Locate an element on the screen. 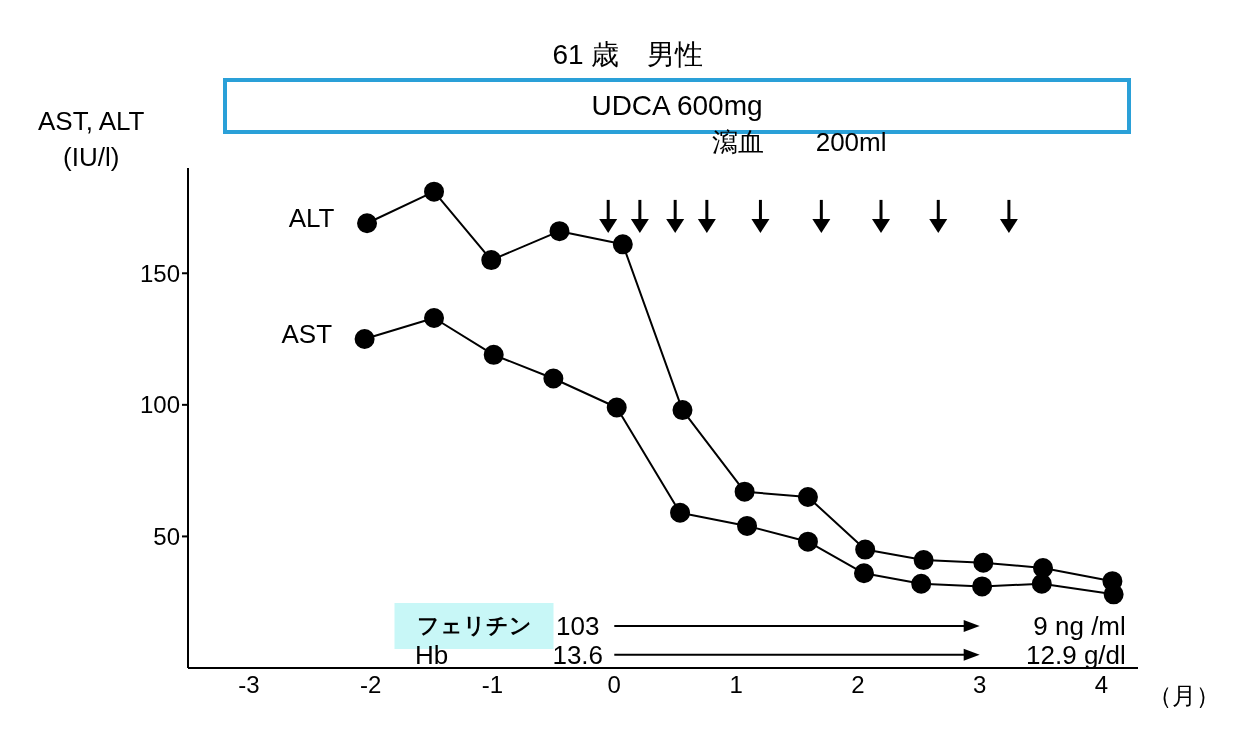 This screenshot has width=1258, height=747. chart-title: 61 歳 男性 is located at coordinates (628, 55).